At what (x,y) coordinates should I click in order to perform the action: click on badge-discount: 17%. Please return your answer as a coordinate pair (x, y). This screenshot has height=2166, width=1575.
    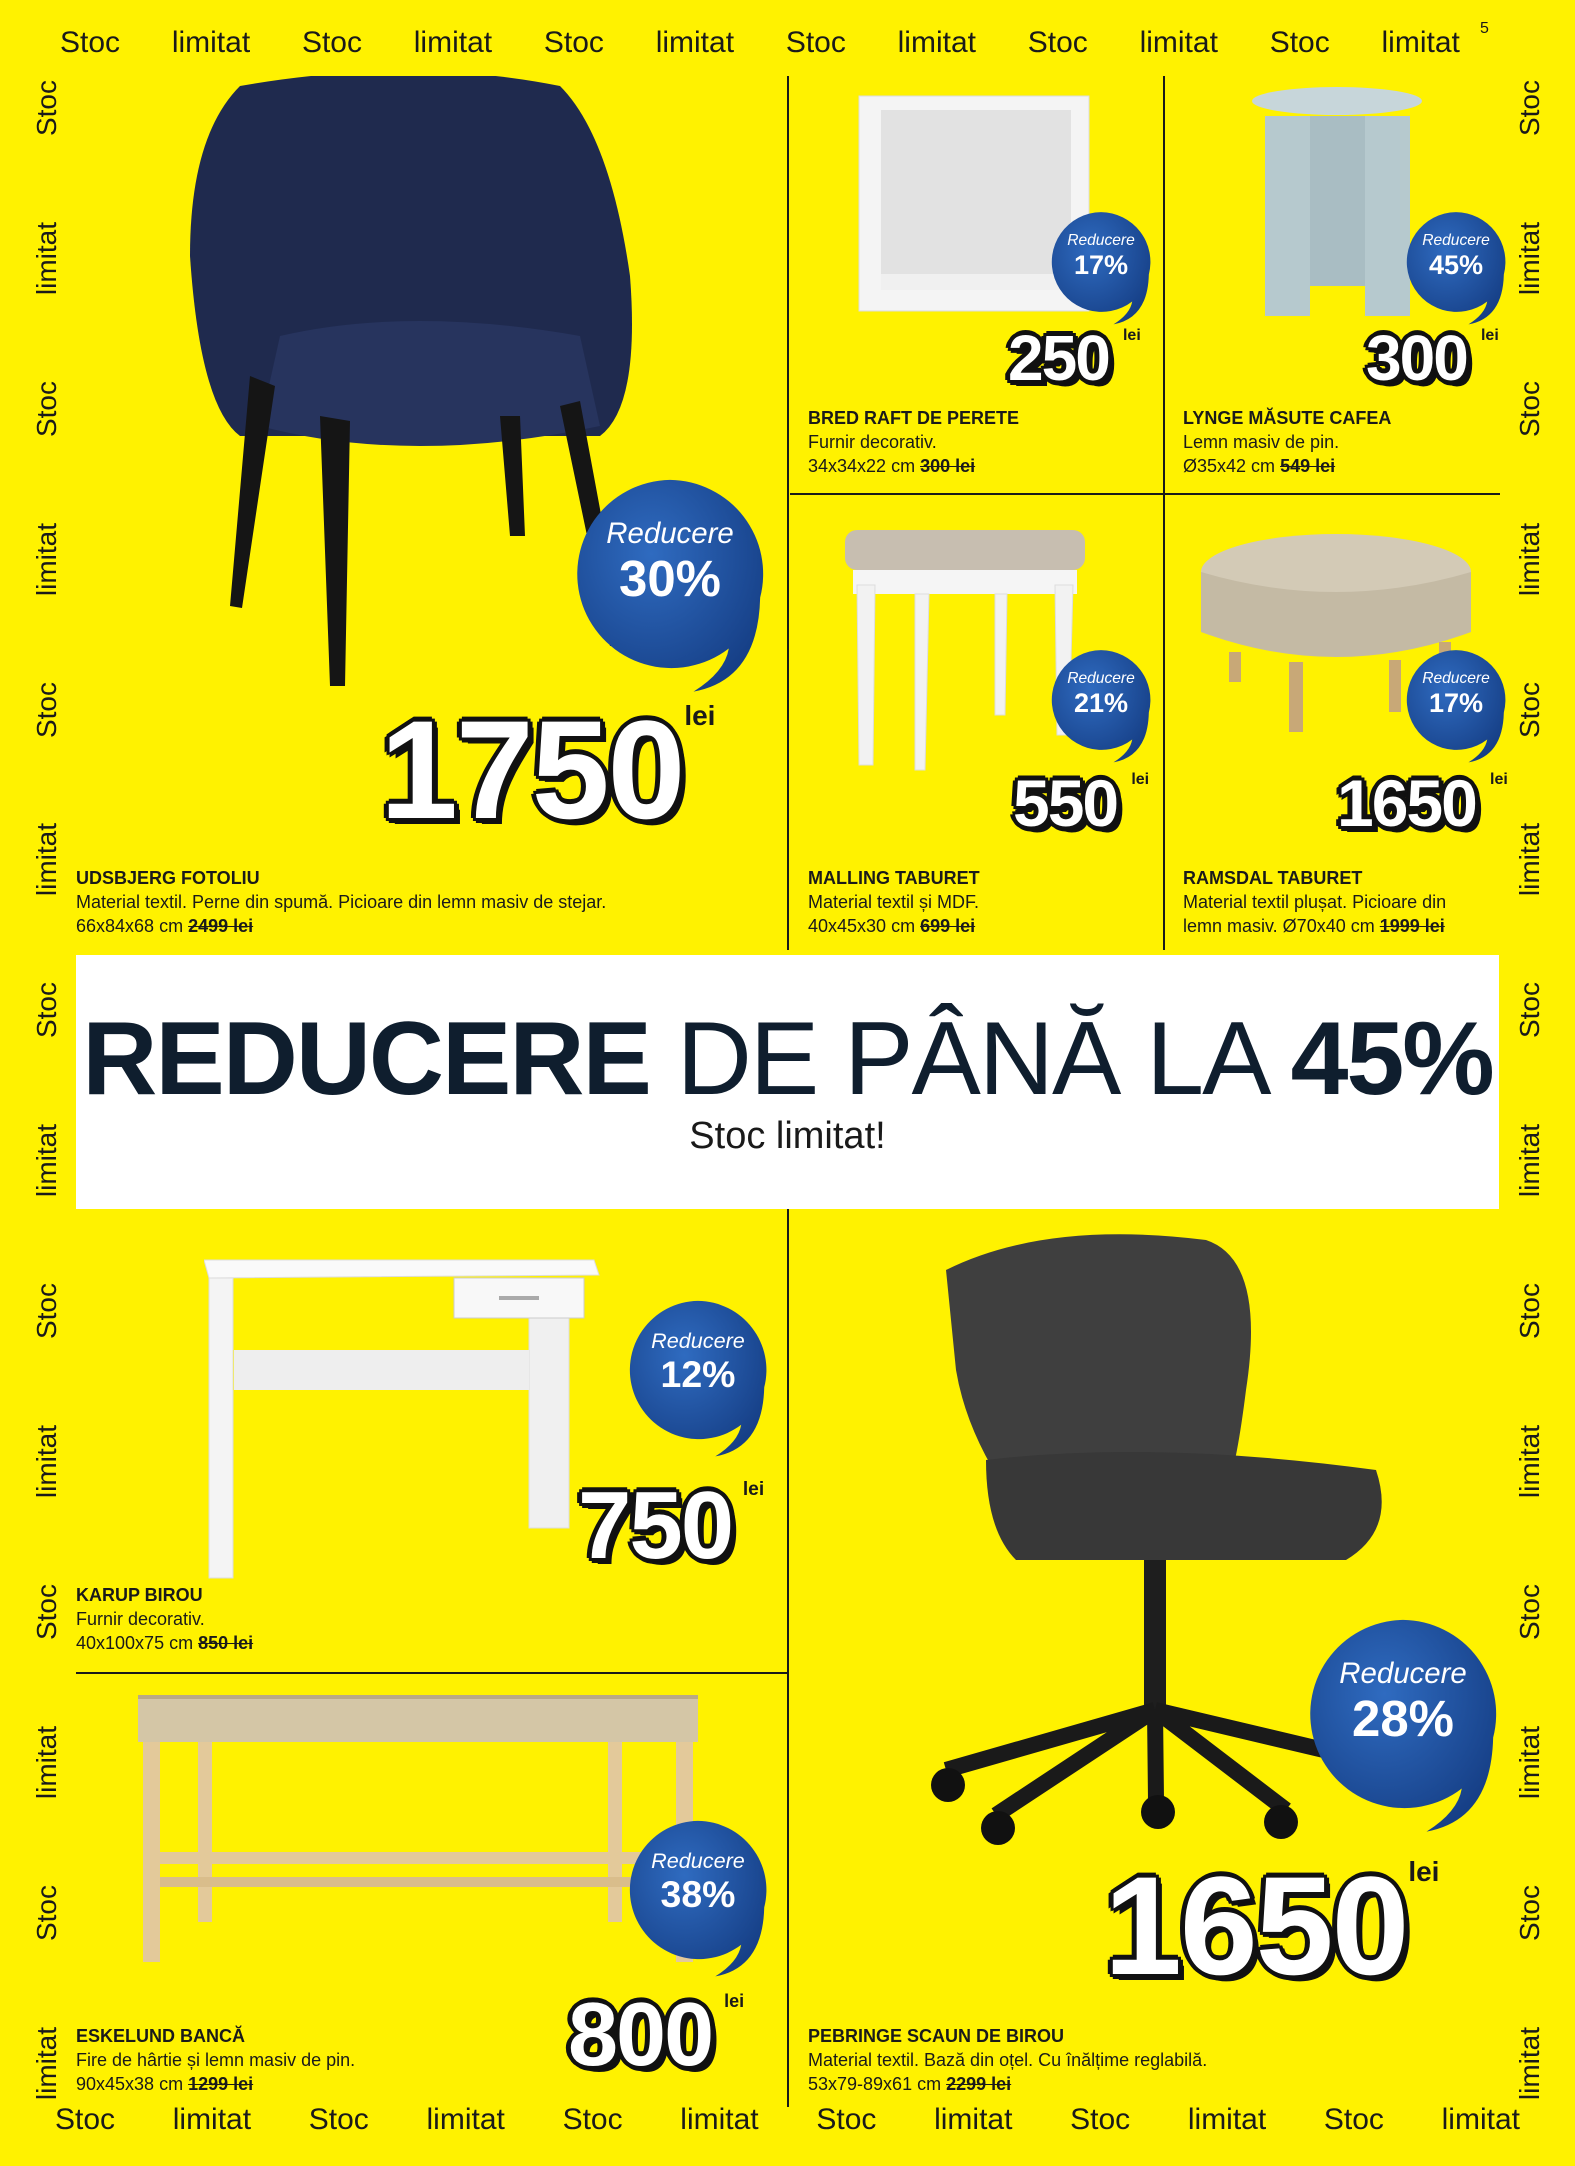
    Looking at the image, I should click on (1101, 264).